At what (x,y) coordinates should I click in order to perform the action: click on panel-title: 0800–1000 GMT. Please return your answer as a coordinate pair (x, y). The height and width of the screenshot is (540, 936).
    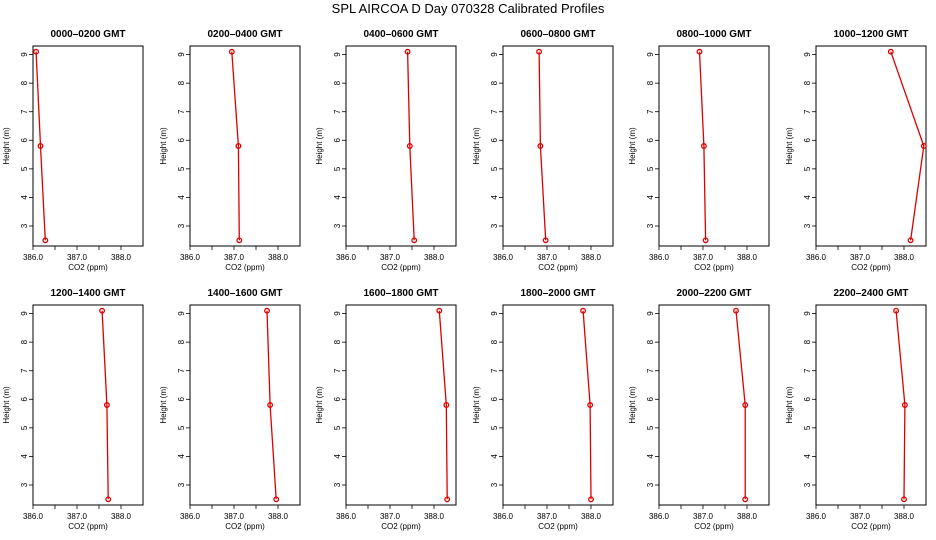
    Looking at the image, I should click on (713, 34).